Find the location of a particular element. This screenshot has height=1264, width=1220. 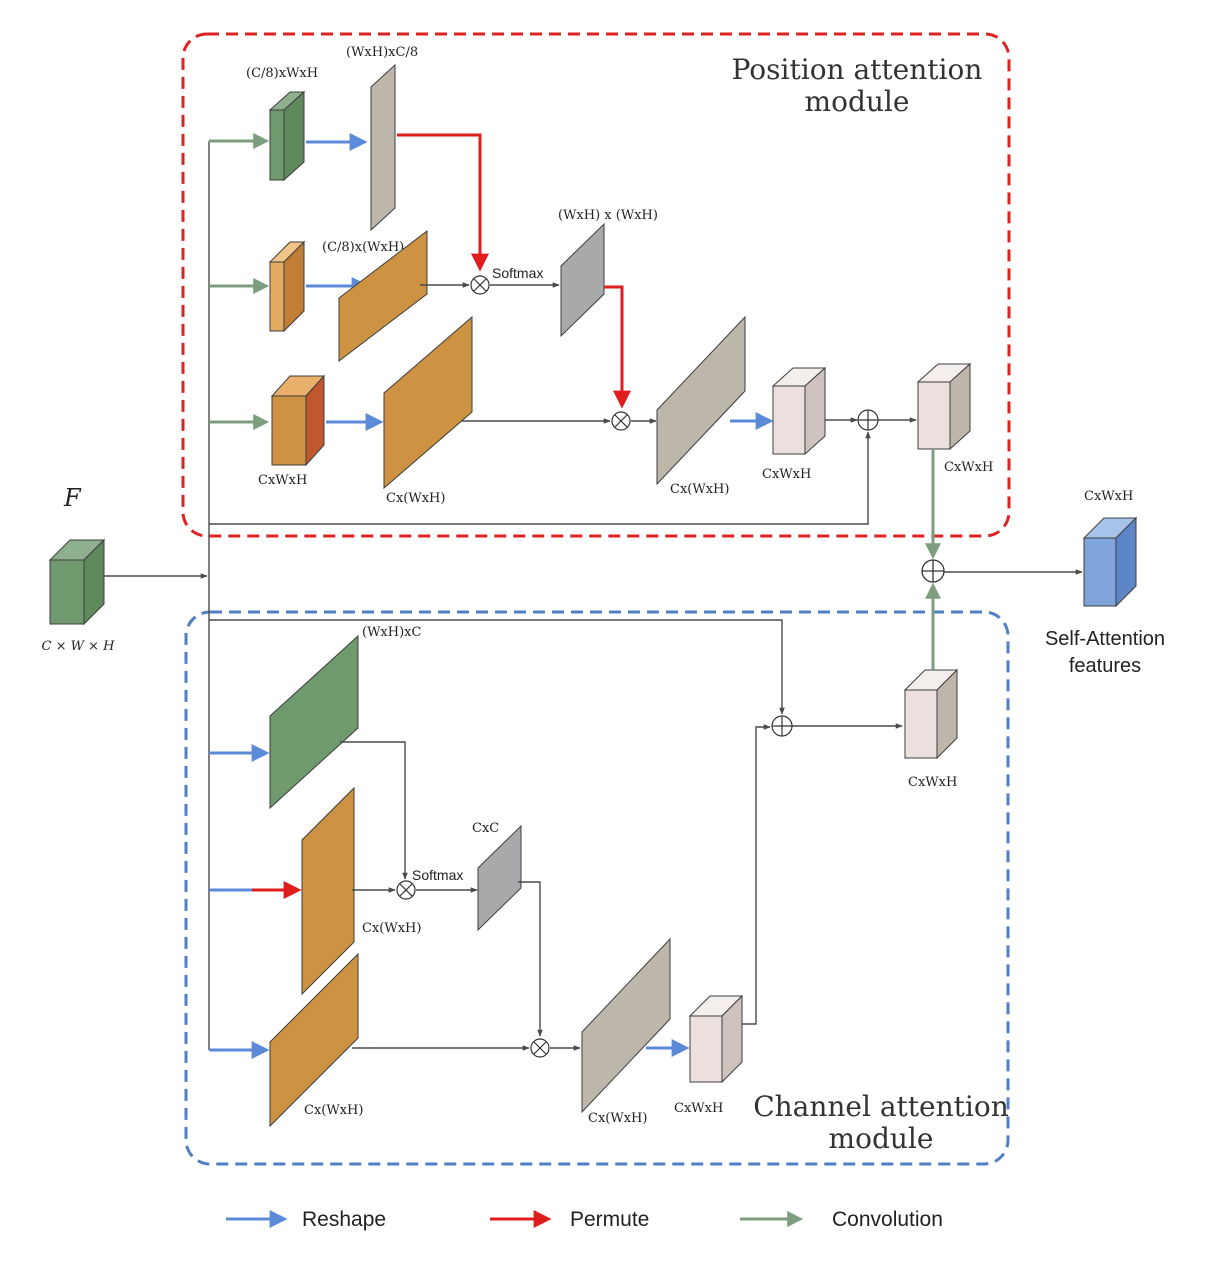

channel-top-reshaped-block is located at coordinates (314, 722).